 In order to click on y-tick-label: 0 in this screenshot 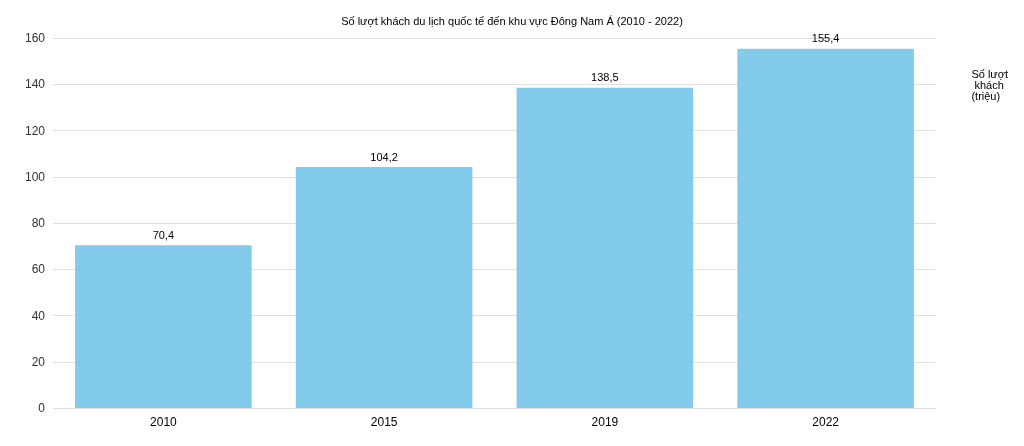, I will do `click(42, 408)`.